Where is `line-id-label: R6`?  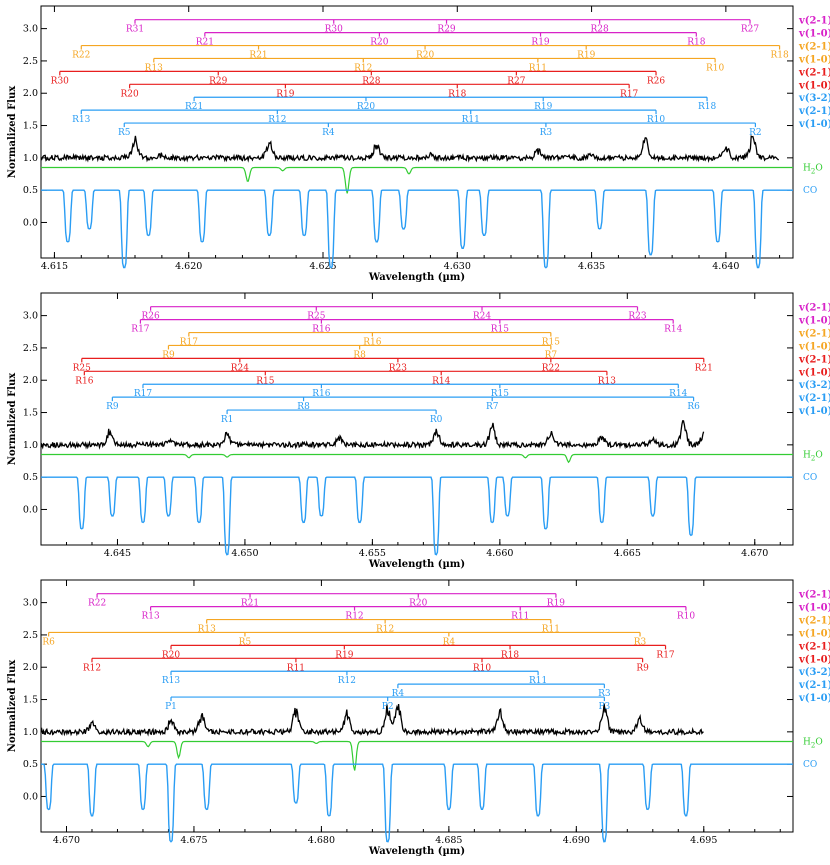
line-id-label: R6 is located at coordinates (693, 407).